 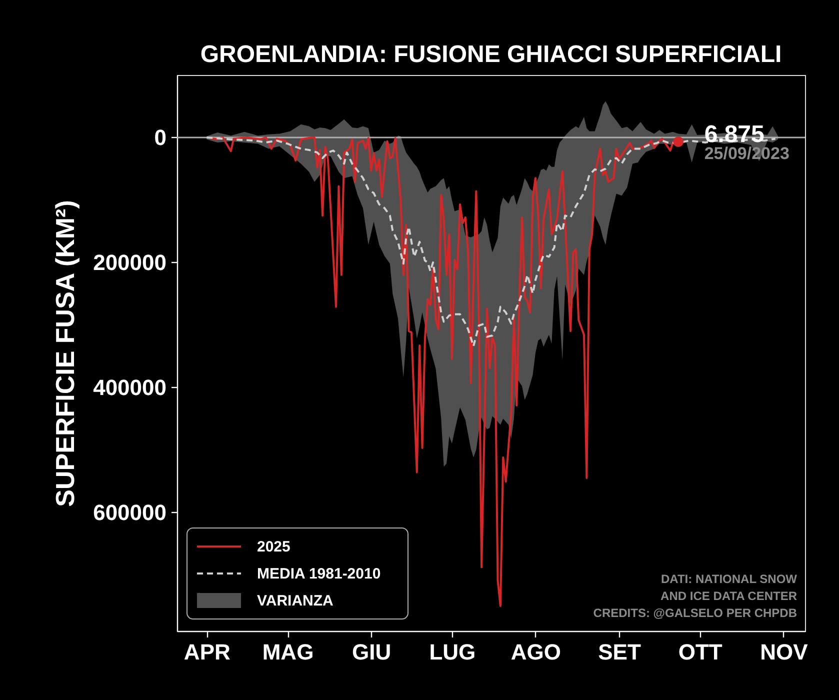 What do you see at coordinates (207, 652) in the screenshot?
I see `x-tick-label: APR` at bounding box center [207, 652].